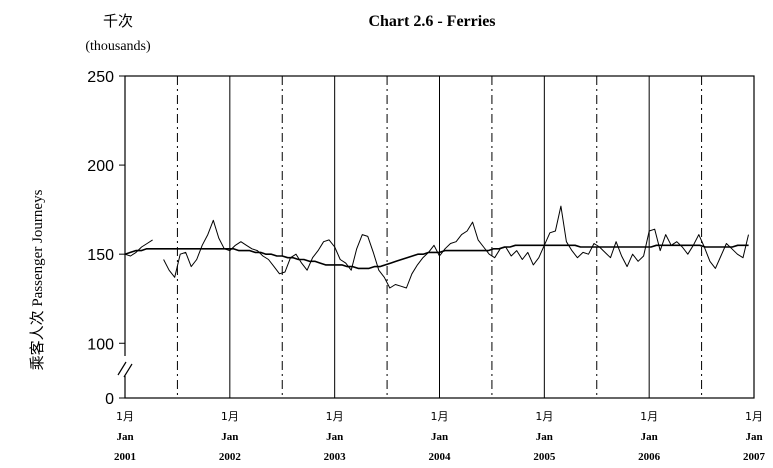 This screenshot has height=468, width=773. I want to click on x-tick-year: 2006, so click(649, 457).